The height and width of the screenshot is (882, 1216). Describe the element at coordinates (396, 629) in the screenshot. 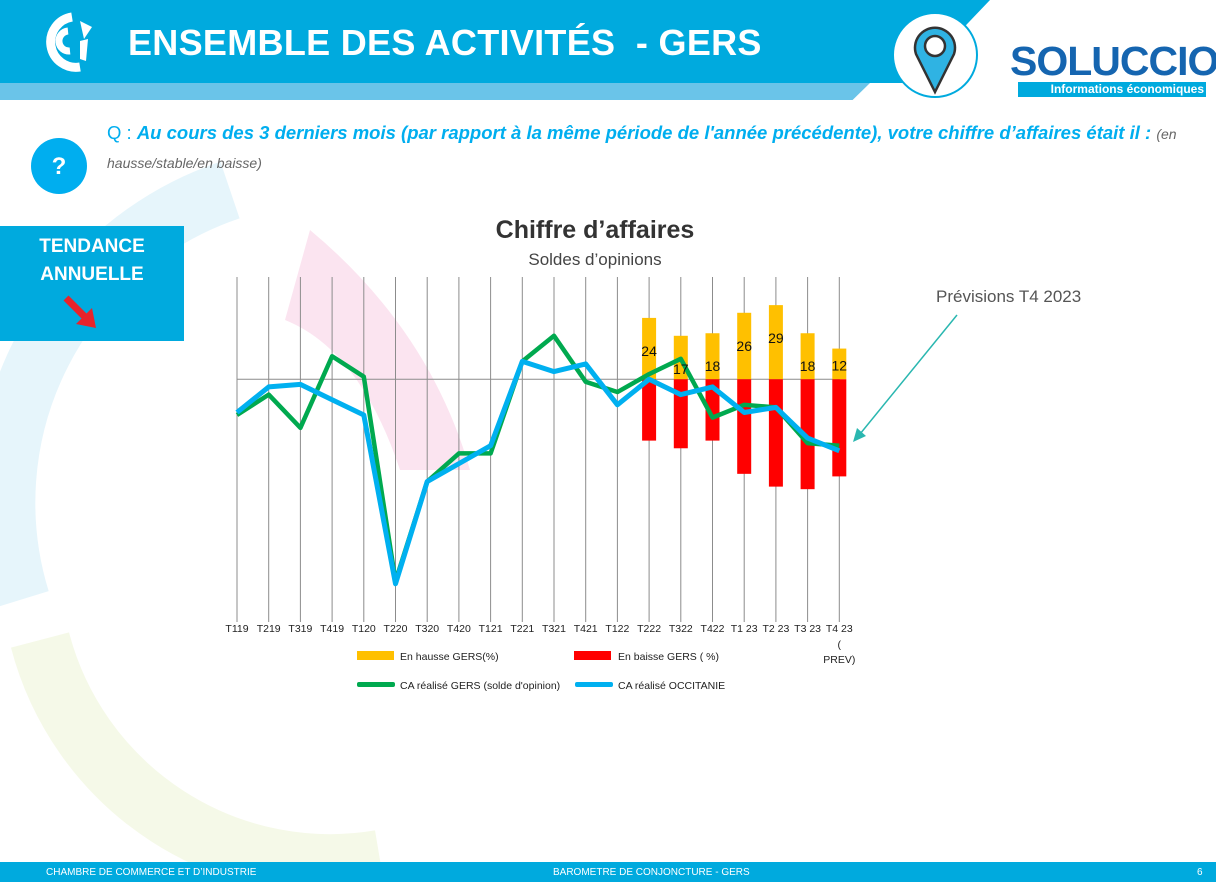

I see `x-tick-label: T220` at that location.